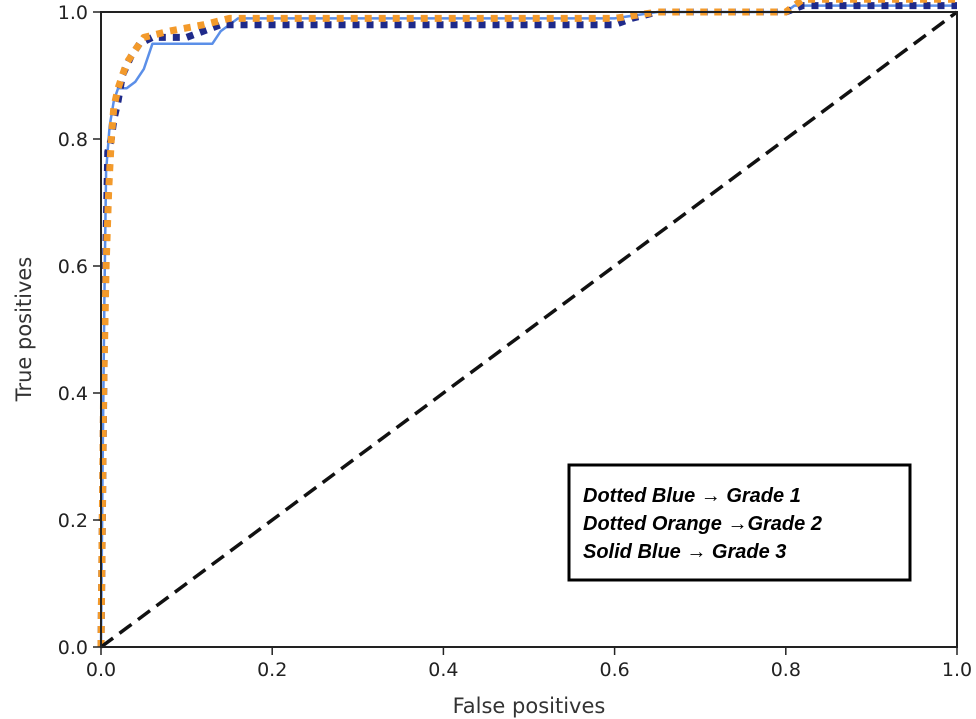  Describe the element at coordinates (684, 552) in the screenshot. I see `legend-entry-grade-3: Solid Blue → Grade 3` at that location.